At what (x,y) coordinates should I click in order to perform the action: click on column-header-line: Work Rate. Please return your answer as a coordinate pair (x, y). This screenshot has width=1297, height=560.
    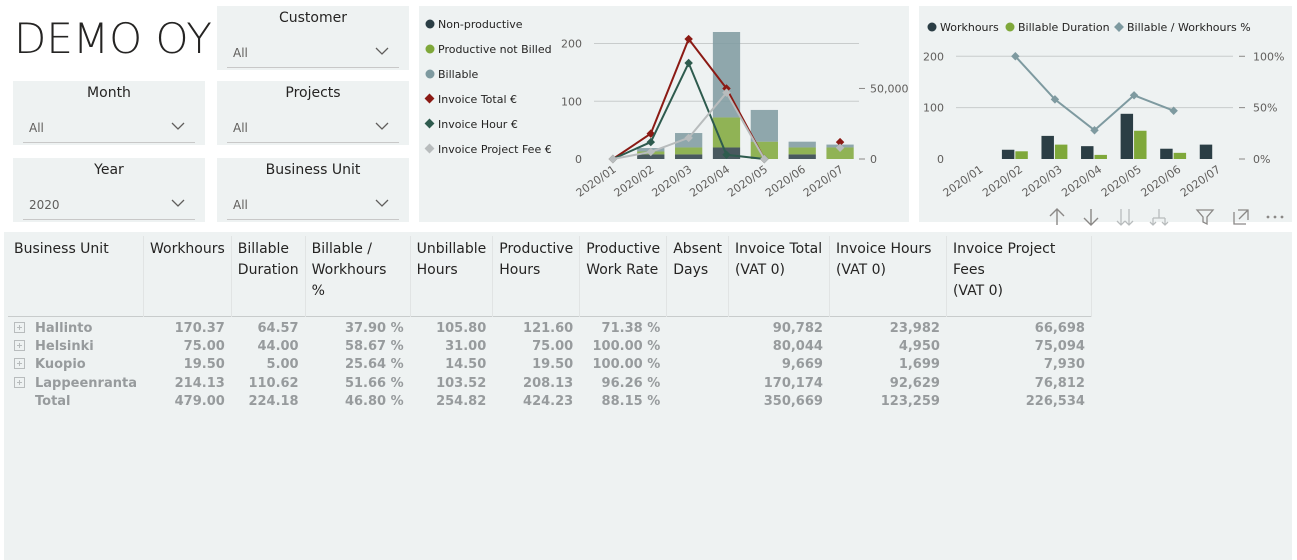
    Looking at the image, I should click on (622, 270).